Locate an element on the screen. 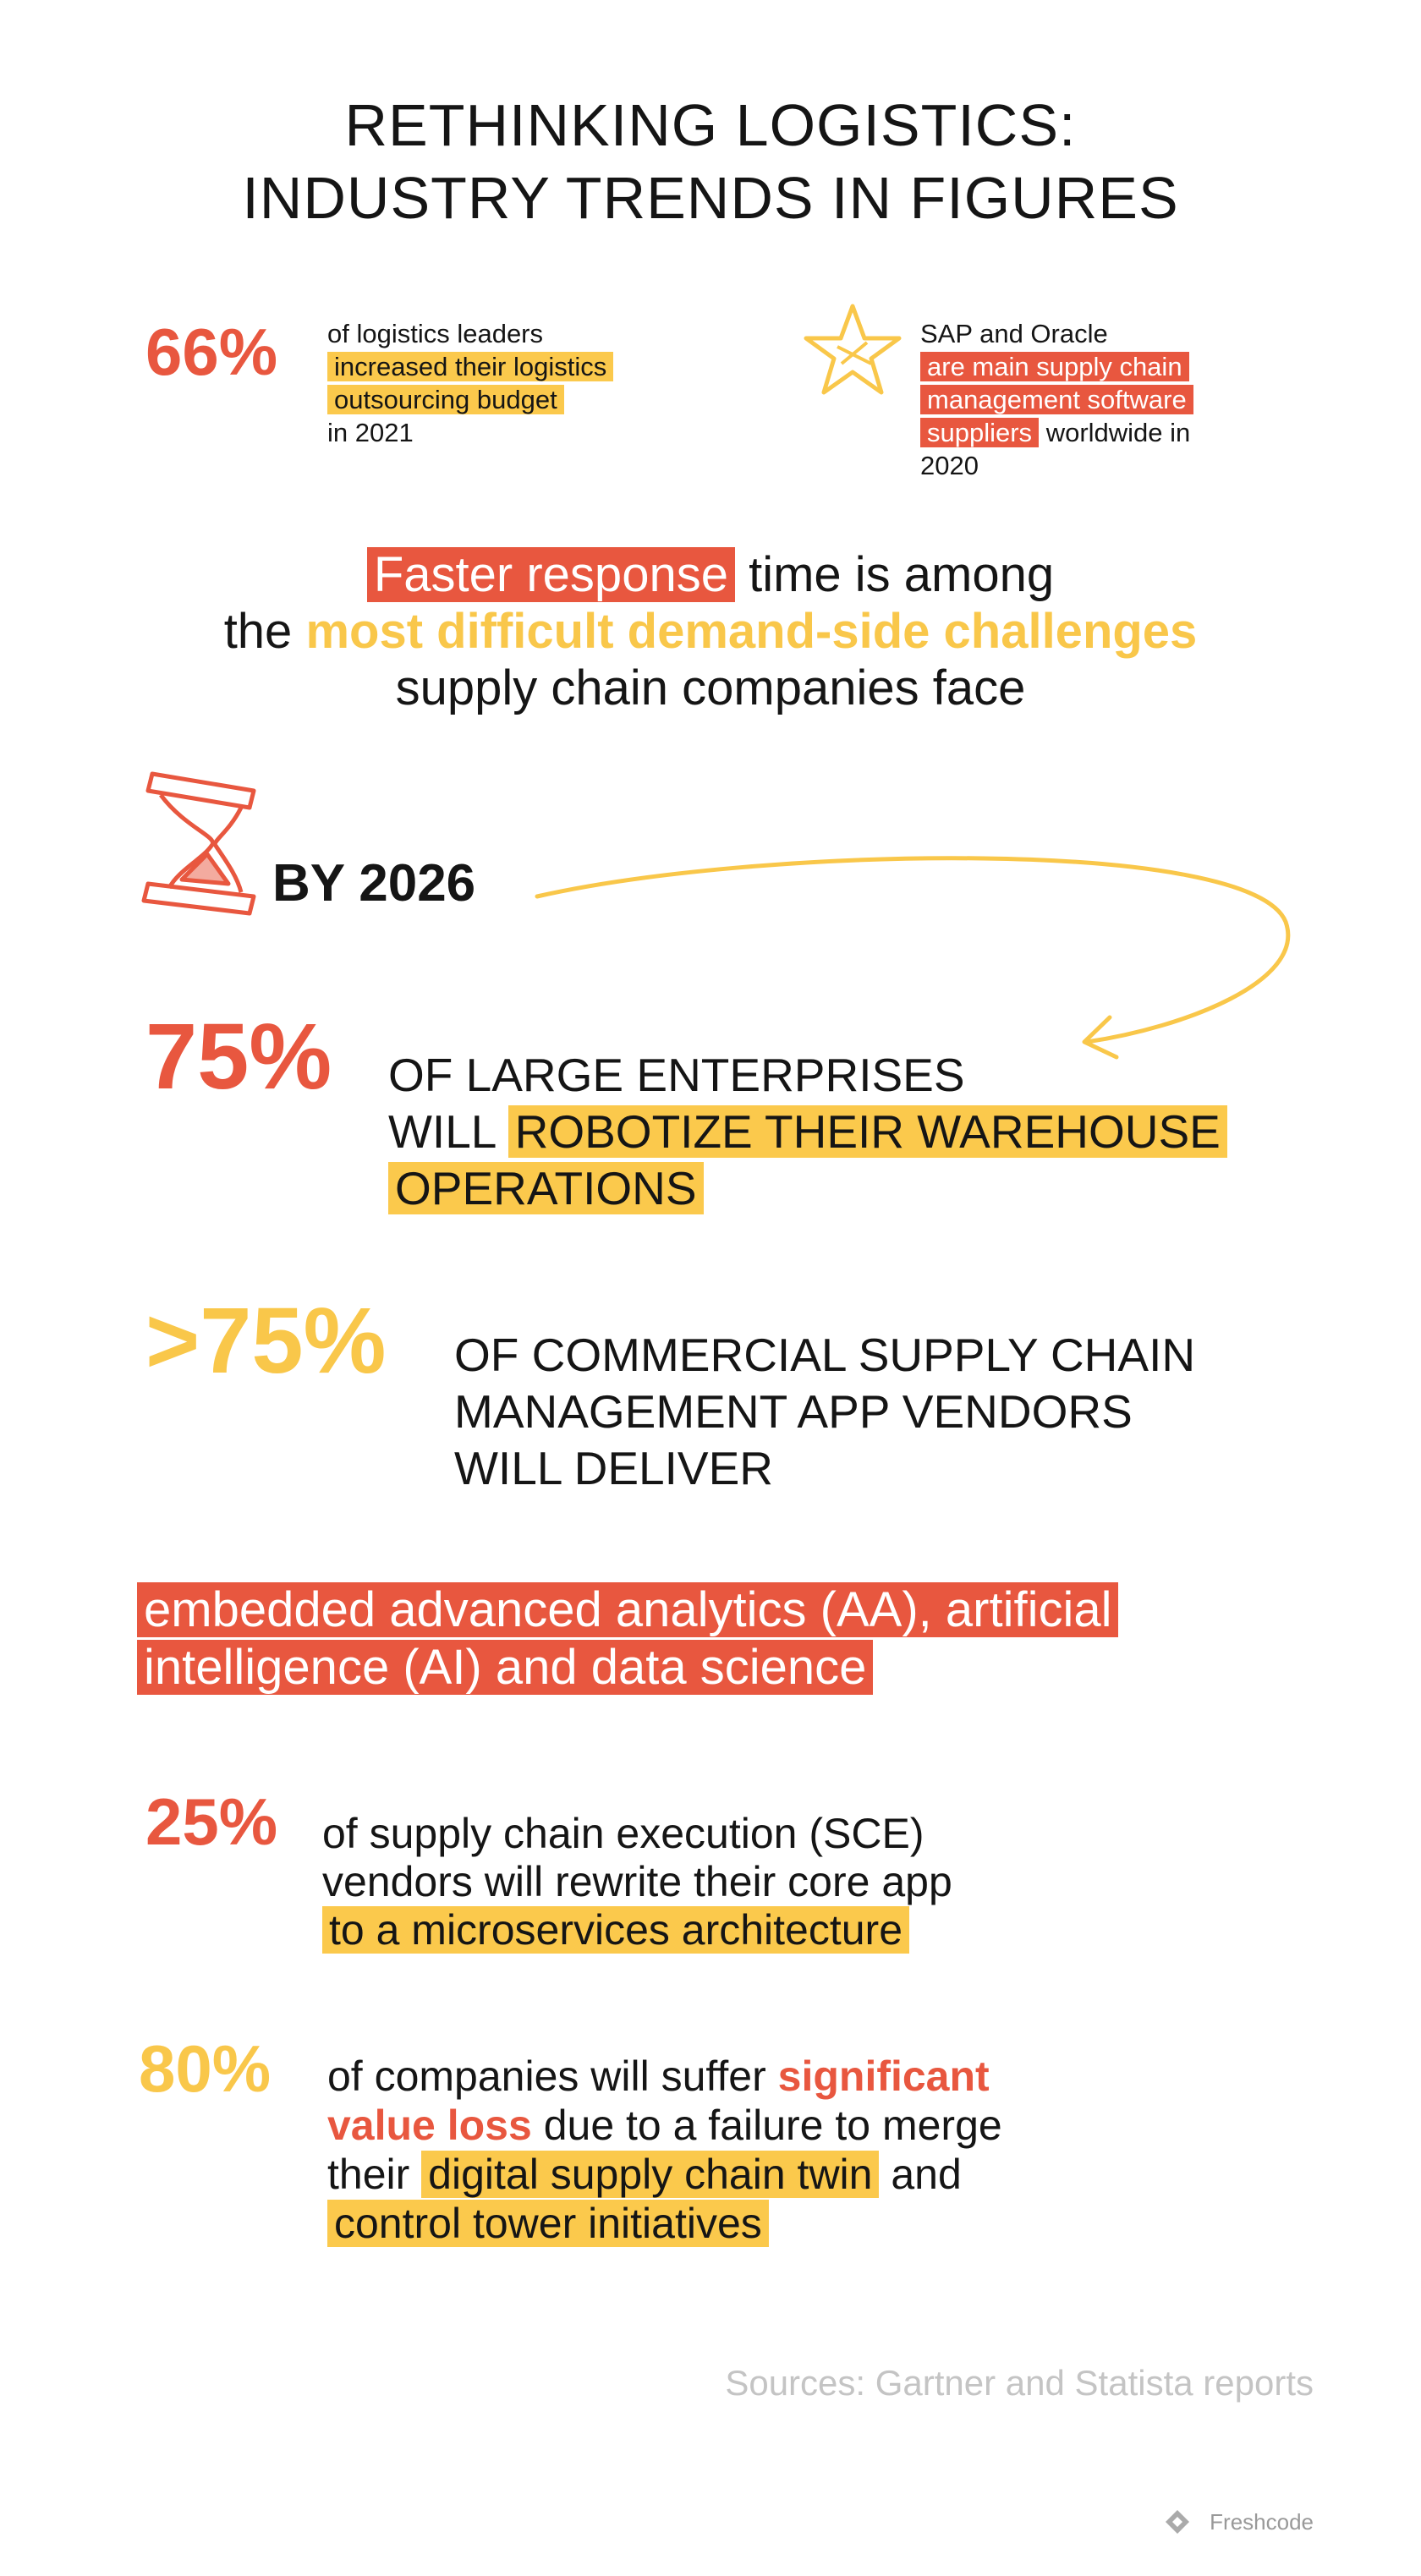 The width and height of the screenshot is (1421, 2576). arrow is located at coordinates (913, 950).